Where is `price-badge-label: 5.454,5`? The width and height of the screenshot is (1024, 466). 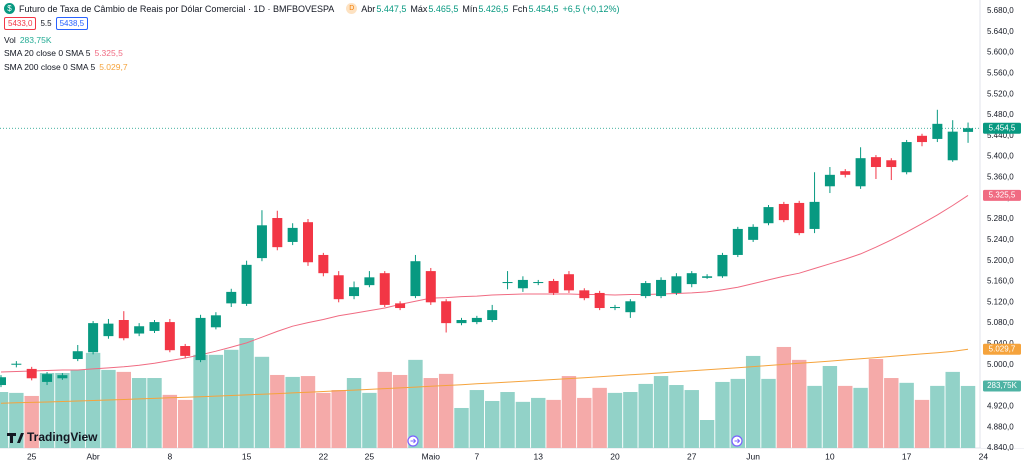 price-badge-label: 5.454,5 is located at coordinates (1002, 127).